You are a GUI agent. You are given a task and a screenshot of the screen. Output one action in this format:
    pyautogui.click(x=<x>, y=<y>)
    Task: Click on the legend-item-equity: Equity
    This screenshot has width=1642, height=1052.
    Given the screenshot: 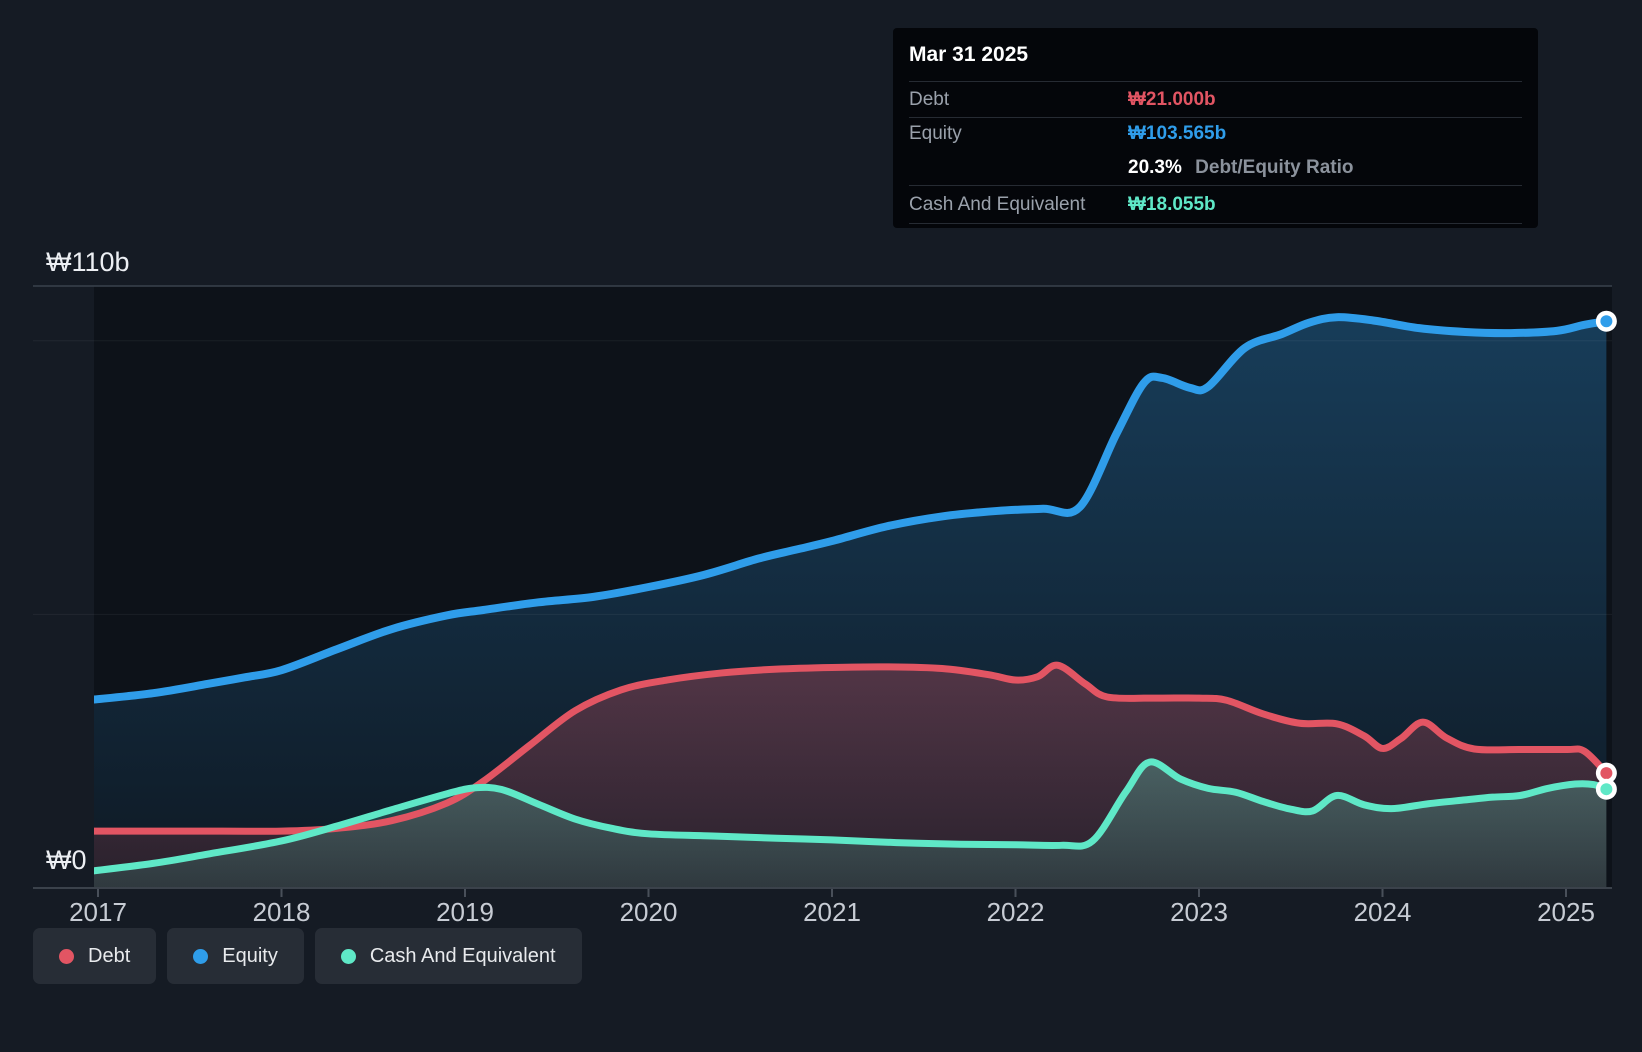 What is the action you would take?
    pyautogui.click(x=235, y=956)
    